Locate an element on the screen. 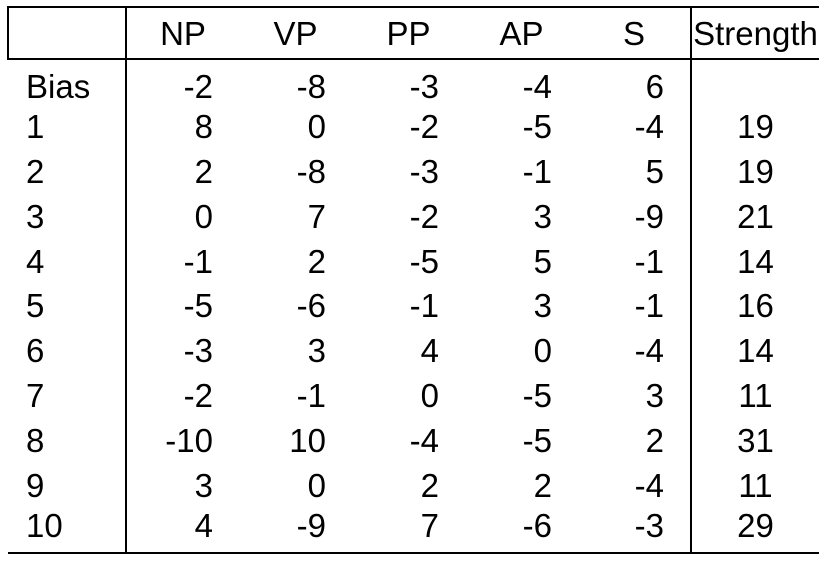 This screenshot has height=562, width=826. header-vp: VP is located at coordinates (295, 33).